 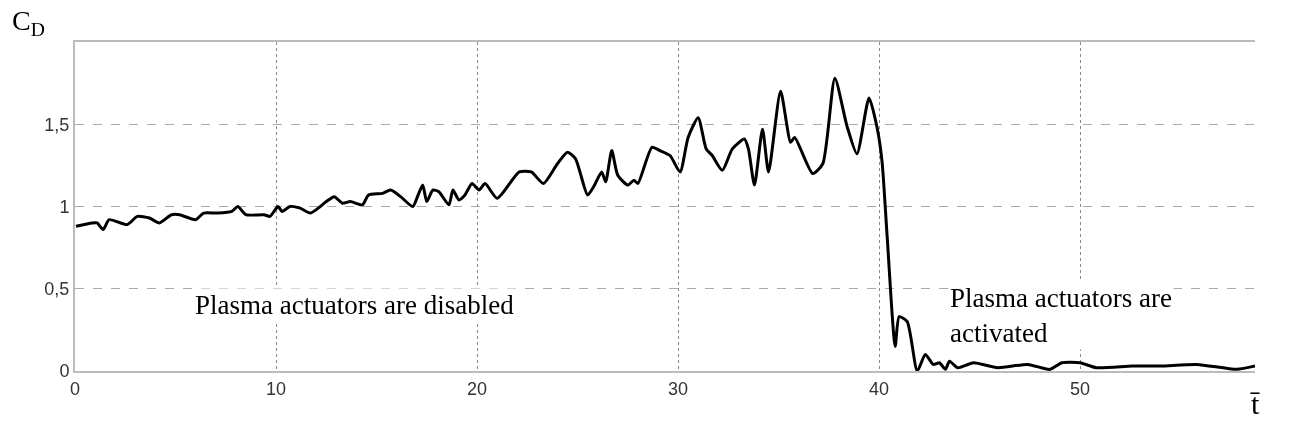 I want to click on x-tick-label: 20, so click(x=477, y=388).